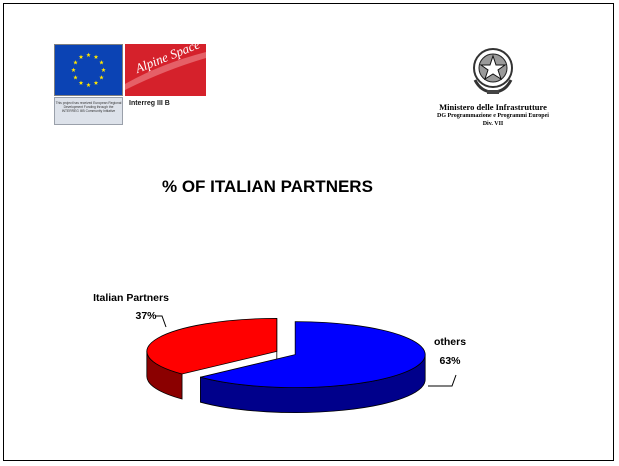 Image resolution: width=619 pixels, height=466 pixels. Describe the element at coordinates (165, 70) in the screenshot. I see `alpine-space-badge: Alpine Space` at that location.